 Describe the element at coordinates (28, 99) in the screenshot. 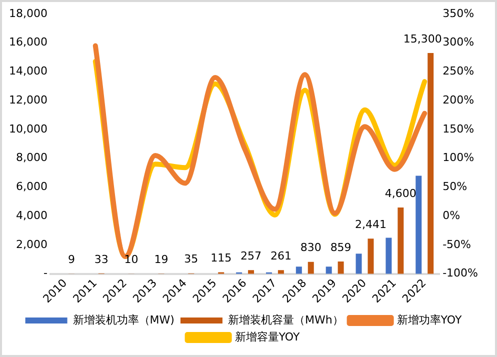

I see `y-tick-label: 12,000` at that location.